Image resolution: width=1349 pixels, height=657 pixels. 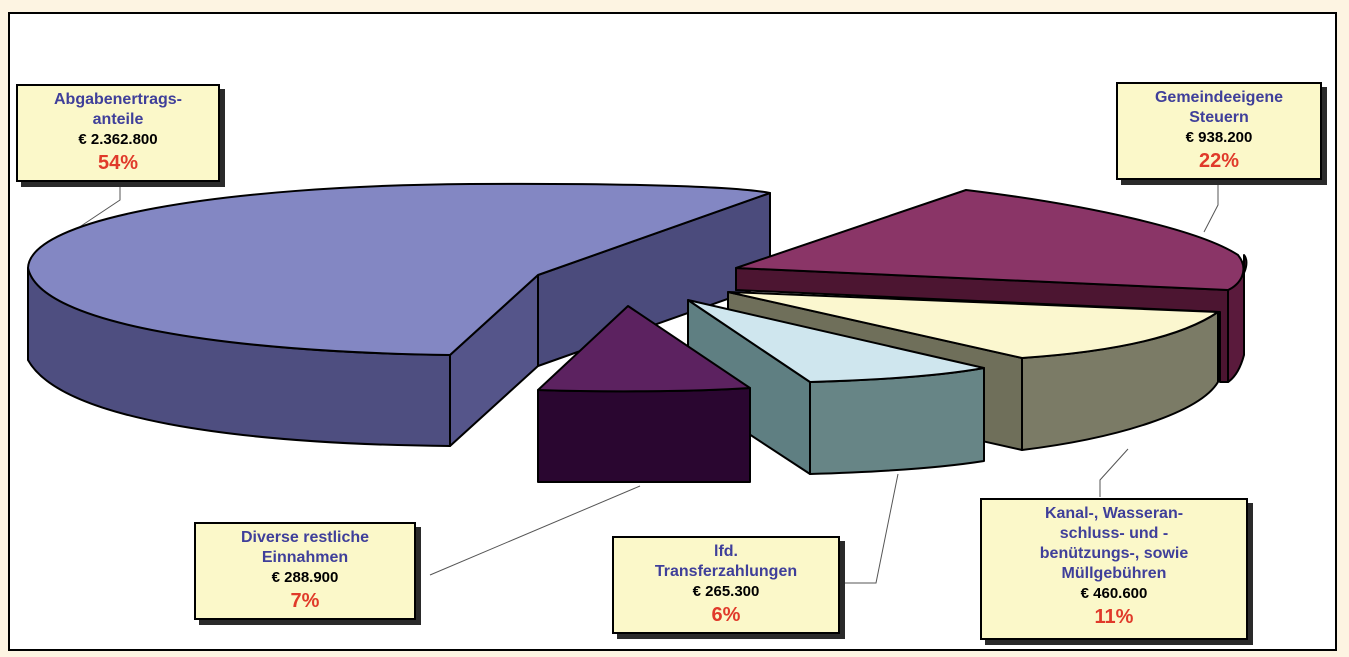 I want to click on label-kanal-amount: € 460.600, so click(x=1114, y=593).